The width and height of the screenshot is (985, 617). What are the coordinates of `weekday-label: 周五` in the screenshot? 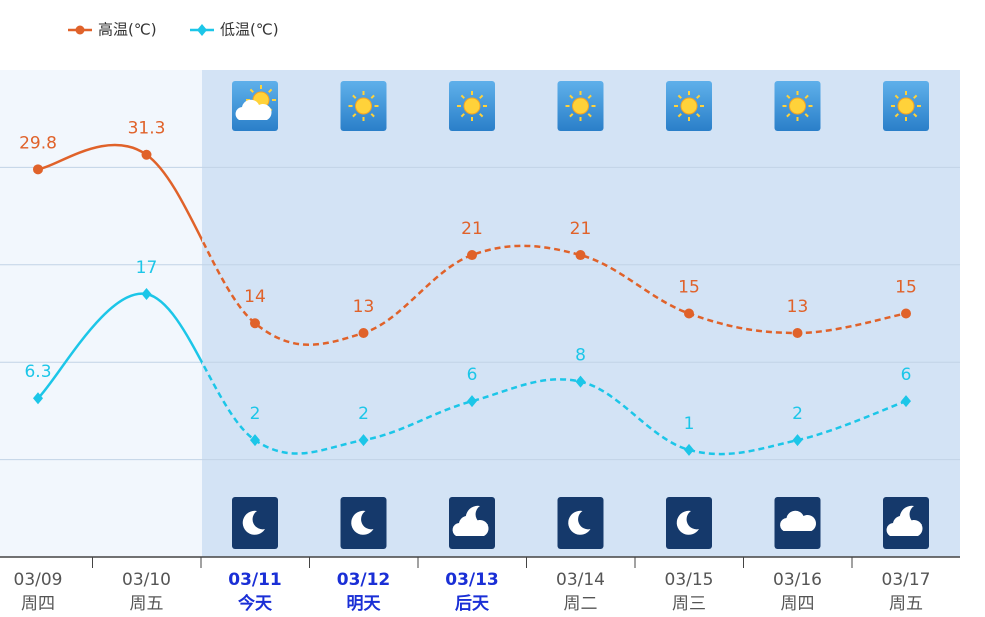 It's located at (906, 604).